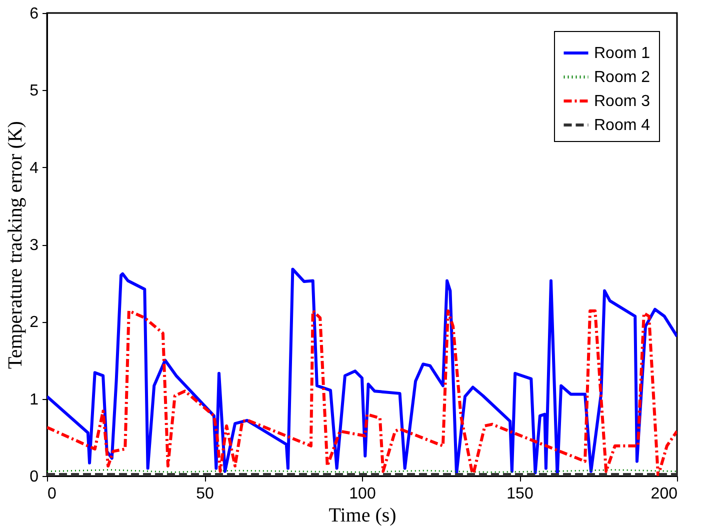 This screenshot has height=530, width=701. Describe the element at coordinates (520, 494) in the screenshot. I see `x-tick-label: 150` at that location.